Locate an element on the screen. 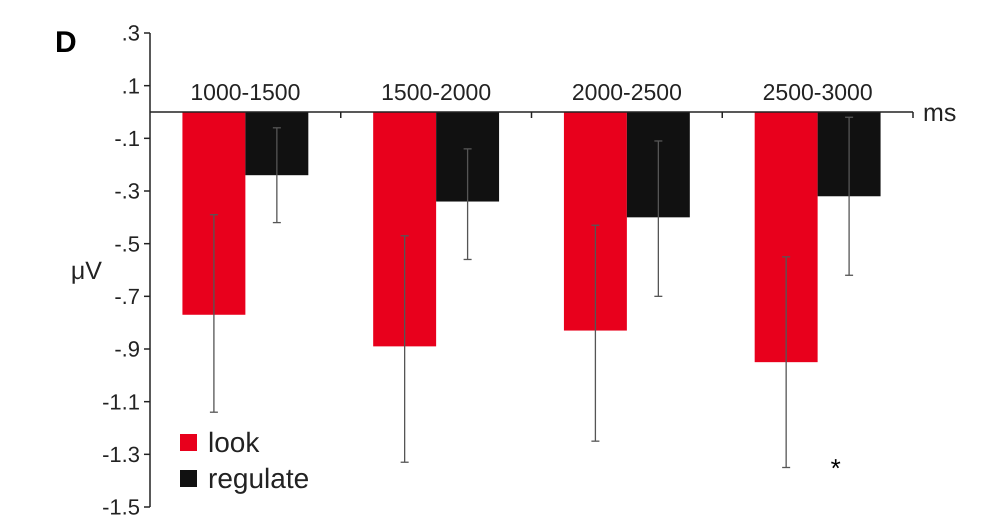  annotation: * is located at coordinates (835, 468).